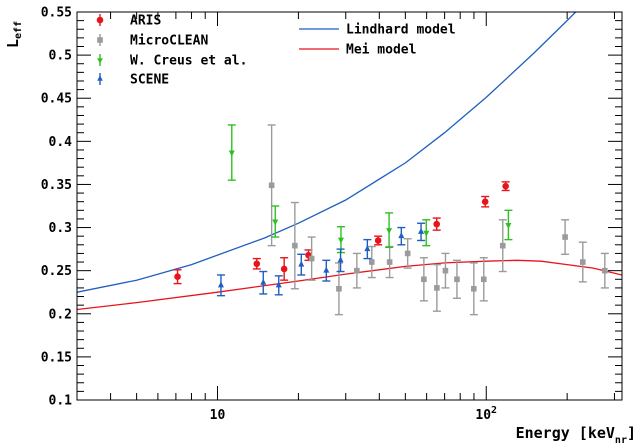 The width and height of the screenshot is (642, 445). What do you see at coordinates (60, 56) in the screenshot?
I see `y-tick-label: 0.5` at bounding box center [60, 56].